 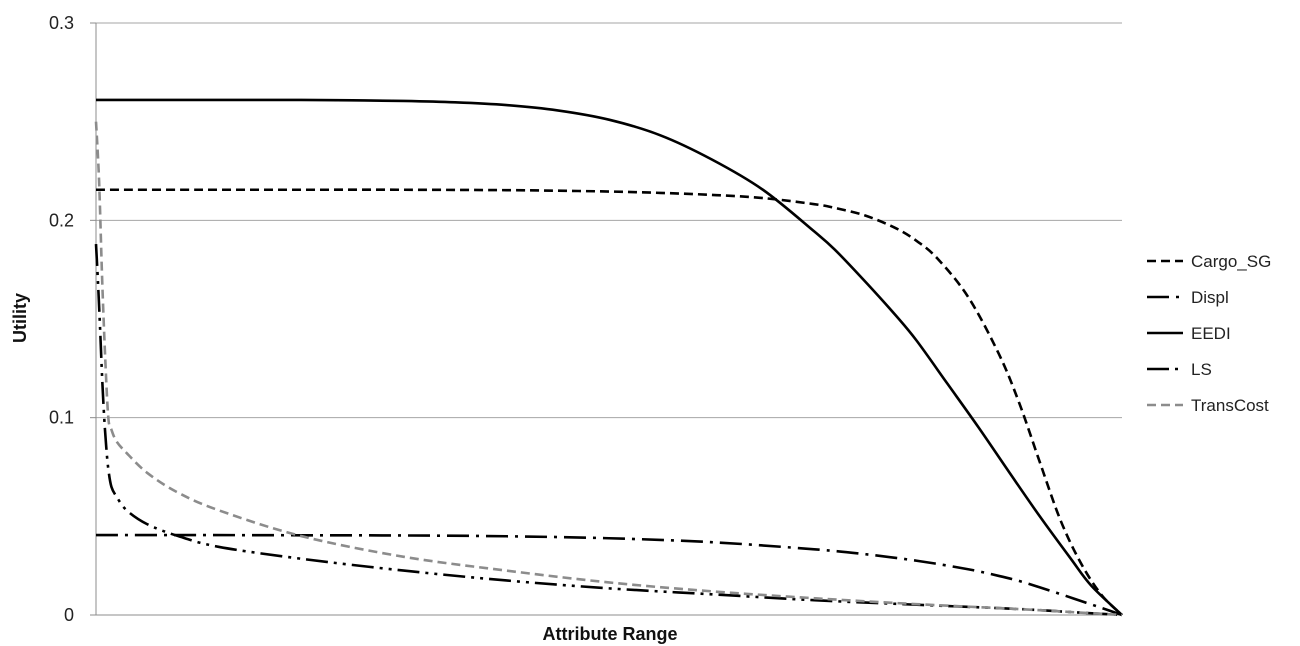 I want to click on legend-label: Cargo_SG, so click(x=1231, y=261).